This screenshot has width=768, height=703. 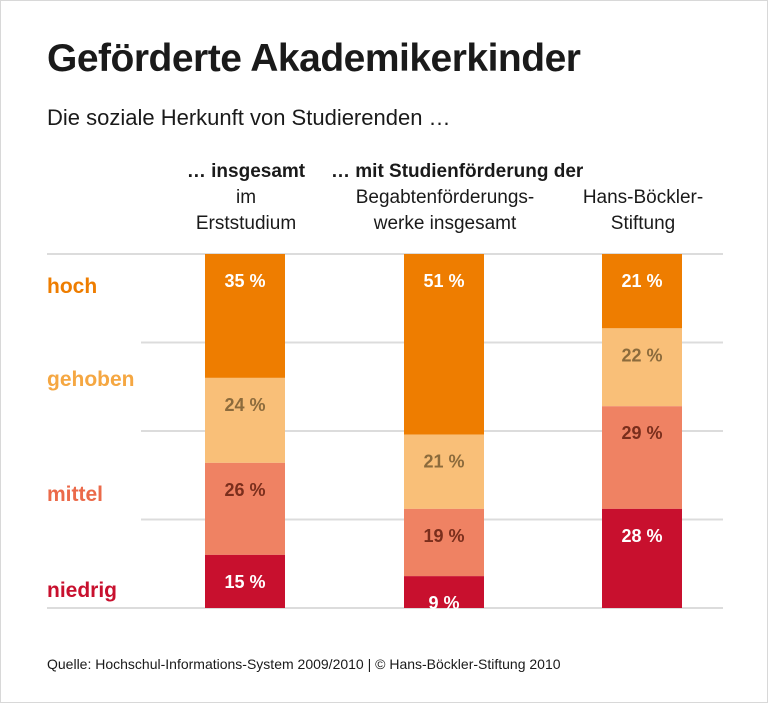 What do you see at coordinates (443, 603) in the screenshot?
I see `value-label: 9 %` at bounding box center [443, 603].